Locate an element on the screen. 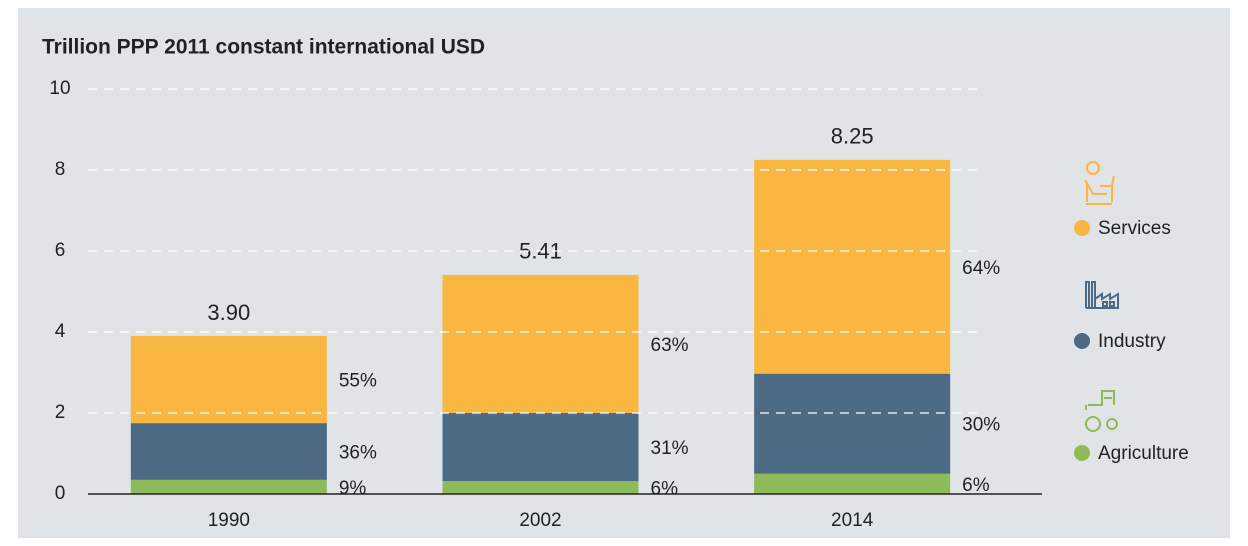 Image resolution: width=1248 pixels, height=546 pixels. segment-label: 36% is located at coordinates (358, 452).